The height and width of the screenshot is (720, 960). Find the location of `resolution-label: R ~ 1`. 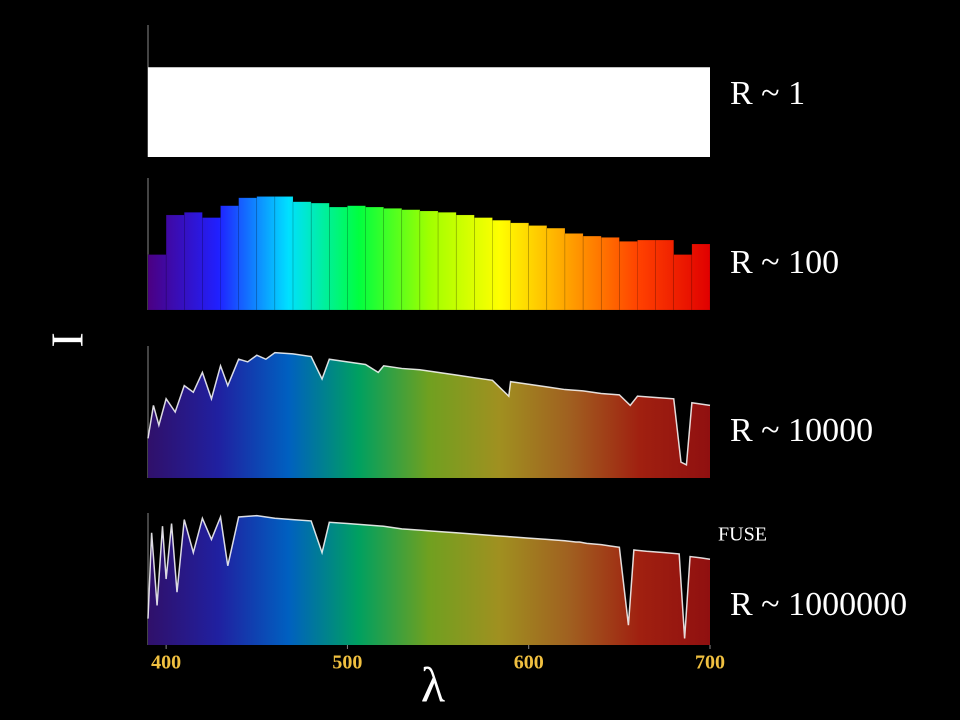

resolution-label: R ~ 1 is located at coordinates (767, 93).